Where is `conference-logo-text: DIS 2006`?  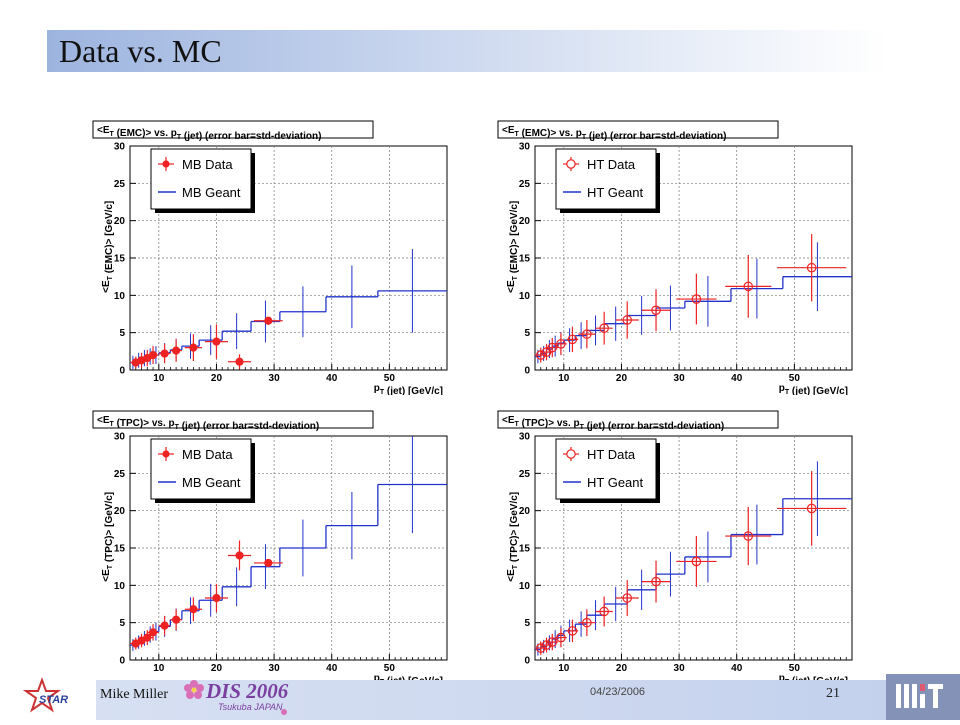
conference-logo-text: DIS 2006 is located at coordinates (247, 691).